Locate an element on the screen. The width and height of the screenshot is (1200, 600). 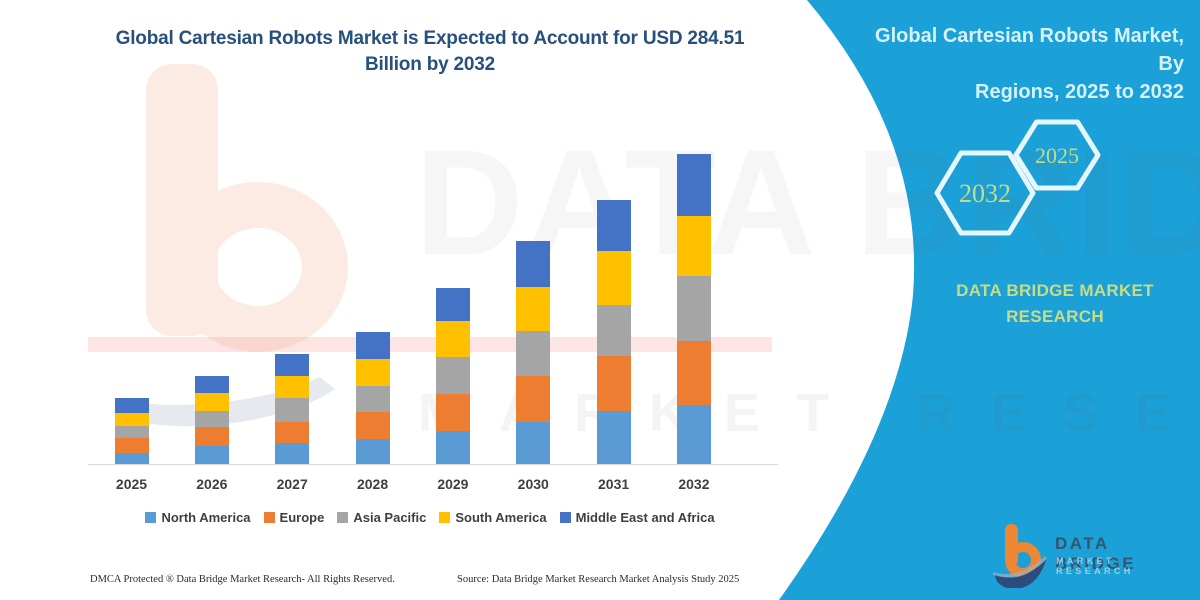
bar-2027 is located at coordinates (292, 408).